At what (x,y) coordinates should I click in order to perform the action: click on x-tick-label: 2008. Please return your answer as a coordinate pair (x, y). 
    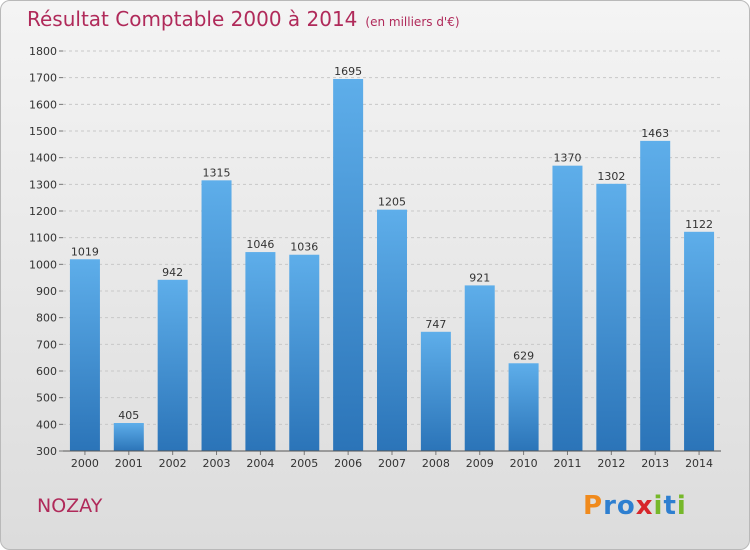
    Looking at the image, I should click on (436, 463).